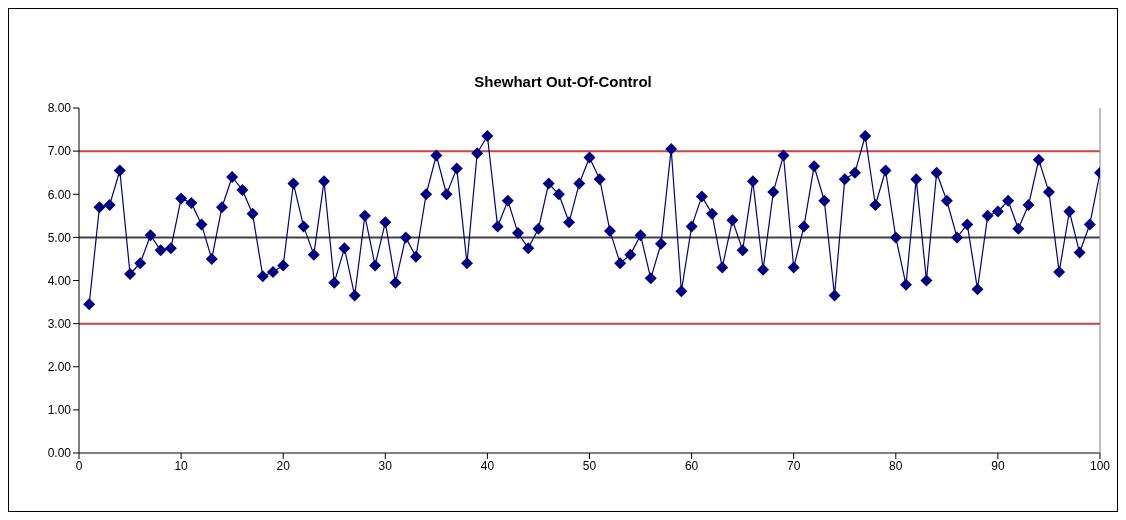  Describe the element at coordinates (59, 108) in the screenshot. I see `y-tick-label: 8.00` at that location.